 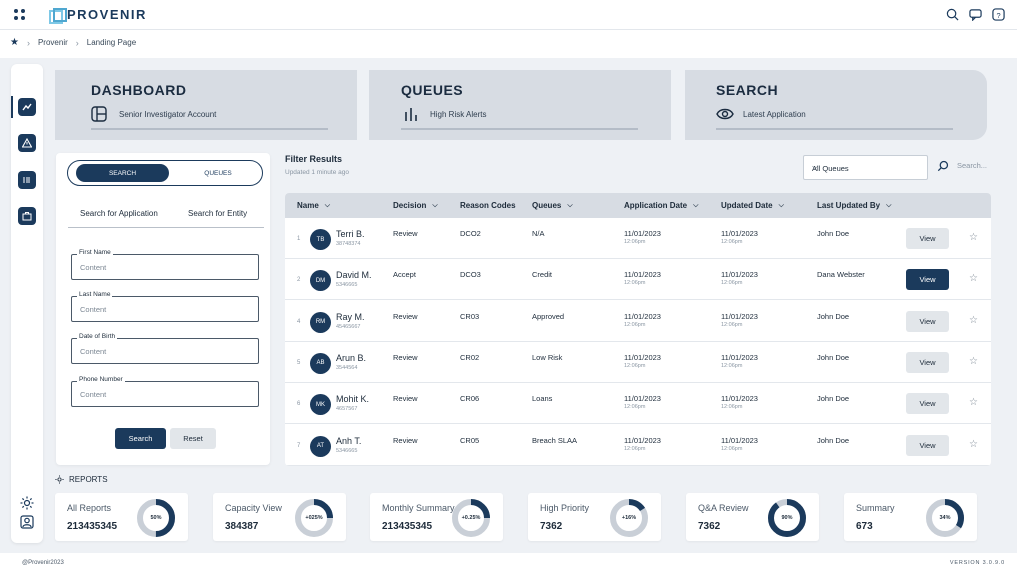 I want to click on logo: PROVENIR, so click(x=98, y=15).